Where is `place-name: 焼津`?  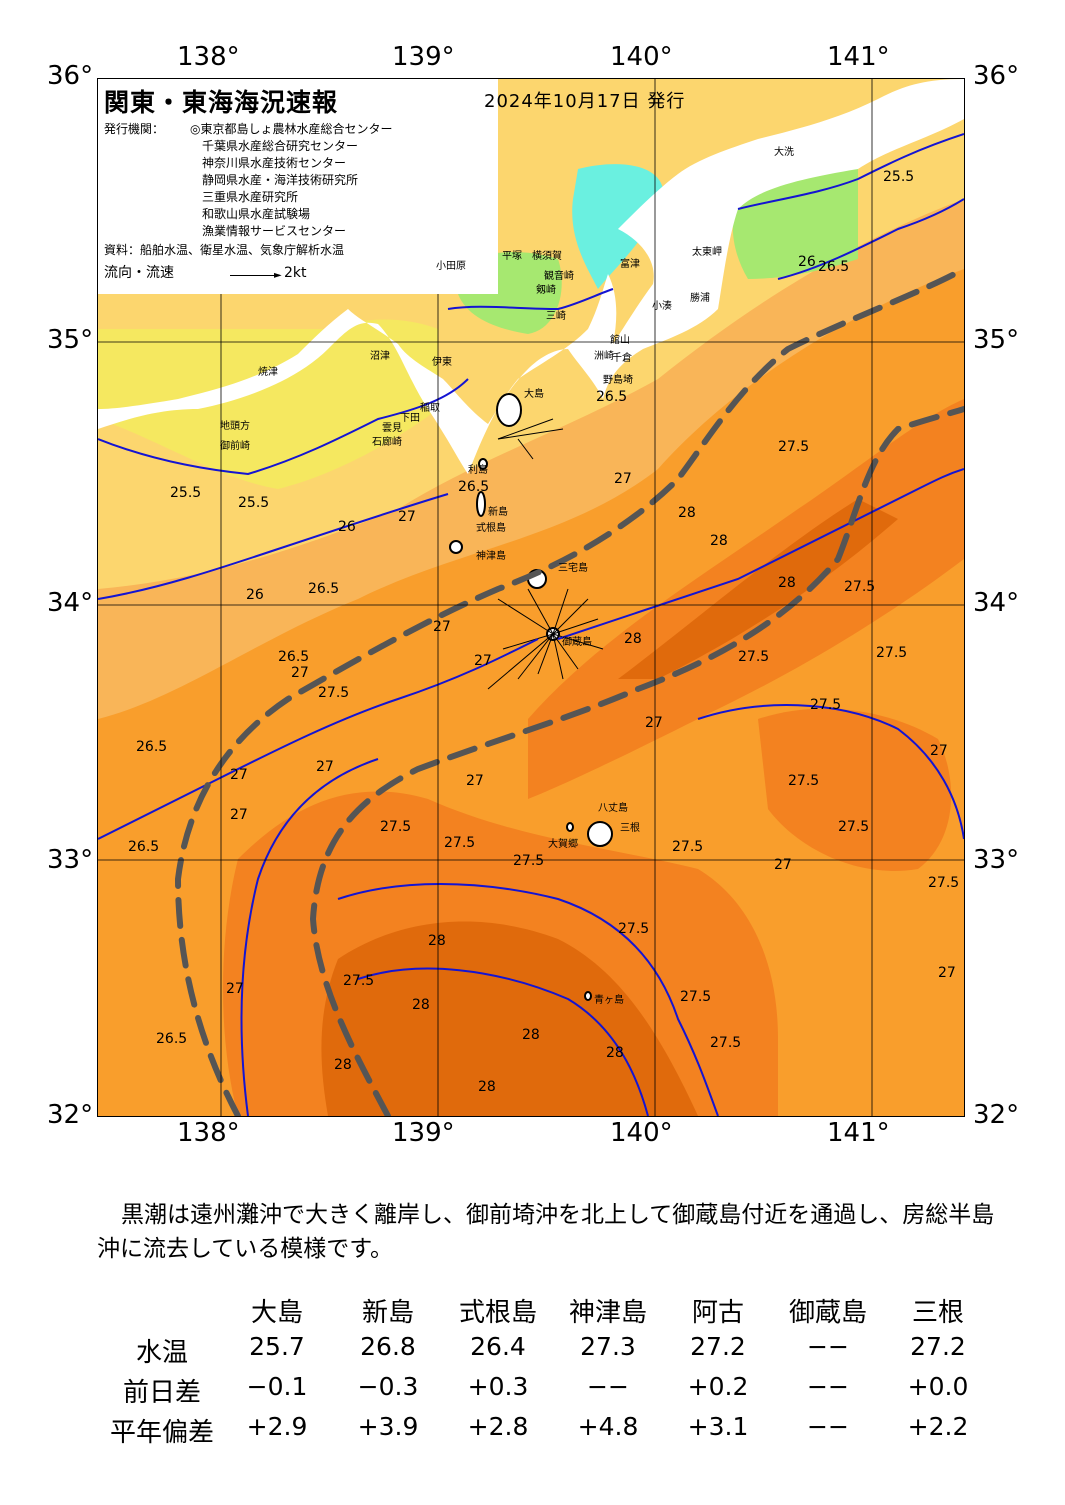 place-name: 焼津 is located at coordinates (268, 372).